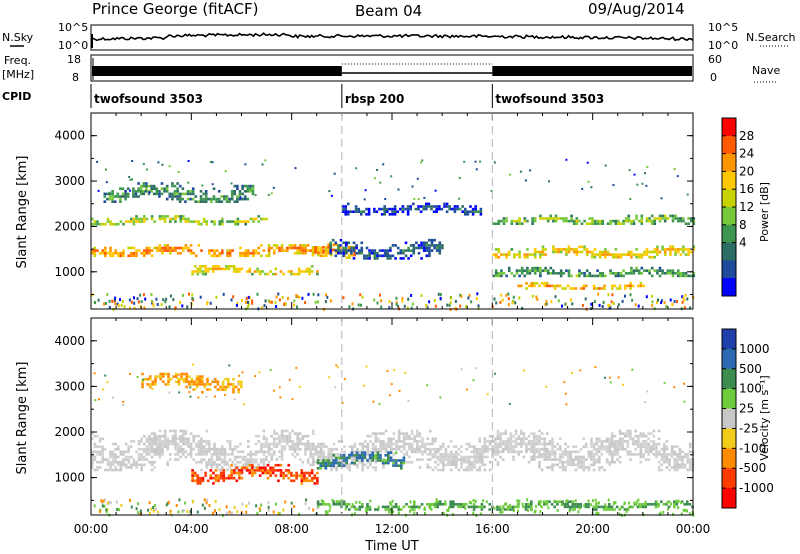 This screenshot has height=554, width=800. What do you see at coordinates (729, 269) in the screenshot?
I see `colorbar-segment` at bounding box center [729, 269].